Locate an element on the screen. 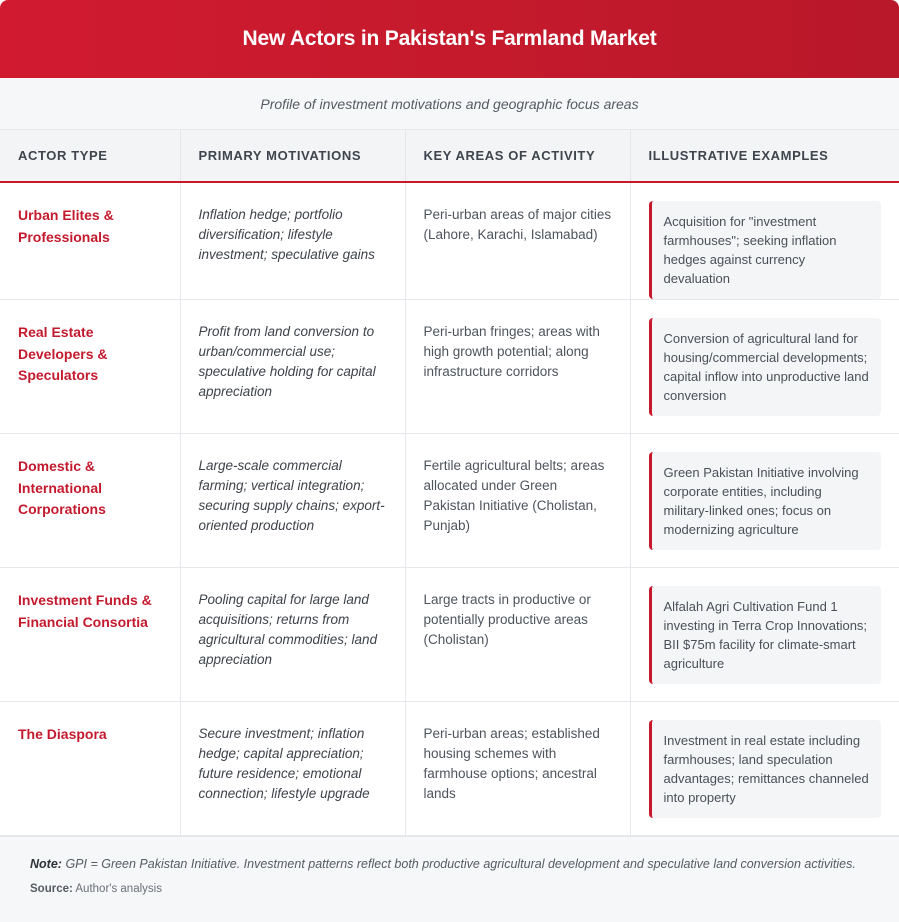 The image size is (899, 922). actor-type-label: Investment Funds & Financial Consortia is located at coordinates (85, 611).